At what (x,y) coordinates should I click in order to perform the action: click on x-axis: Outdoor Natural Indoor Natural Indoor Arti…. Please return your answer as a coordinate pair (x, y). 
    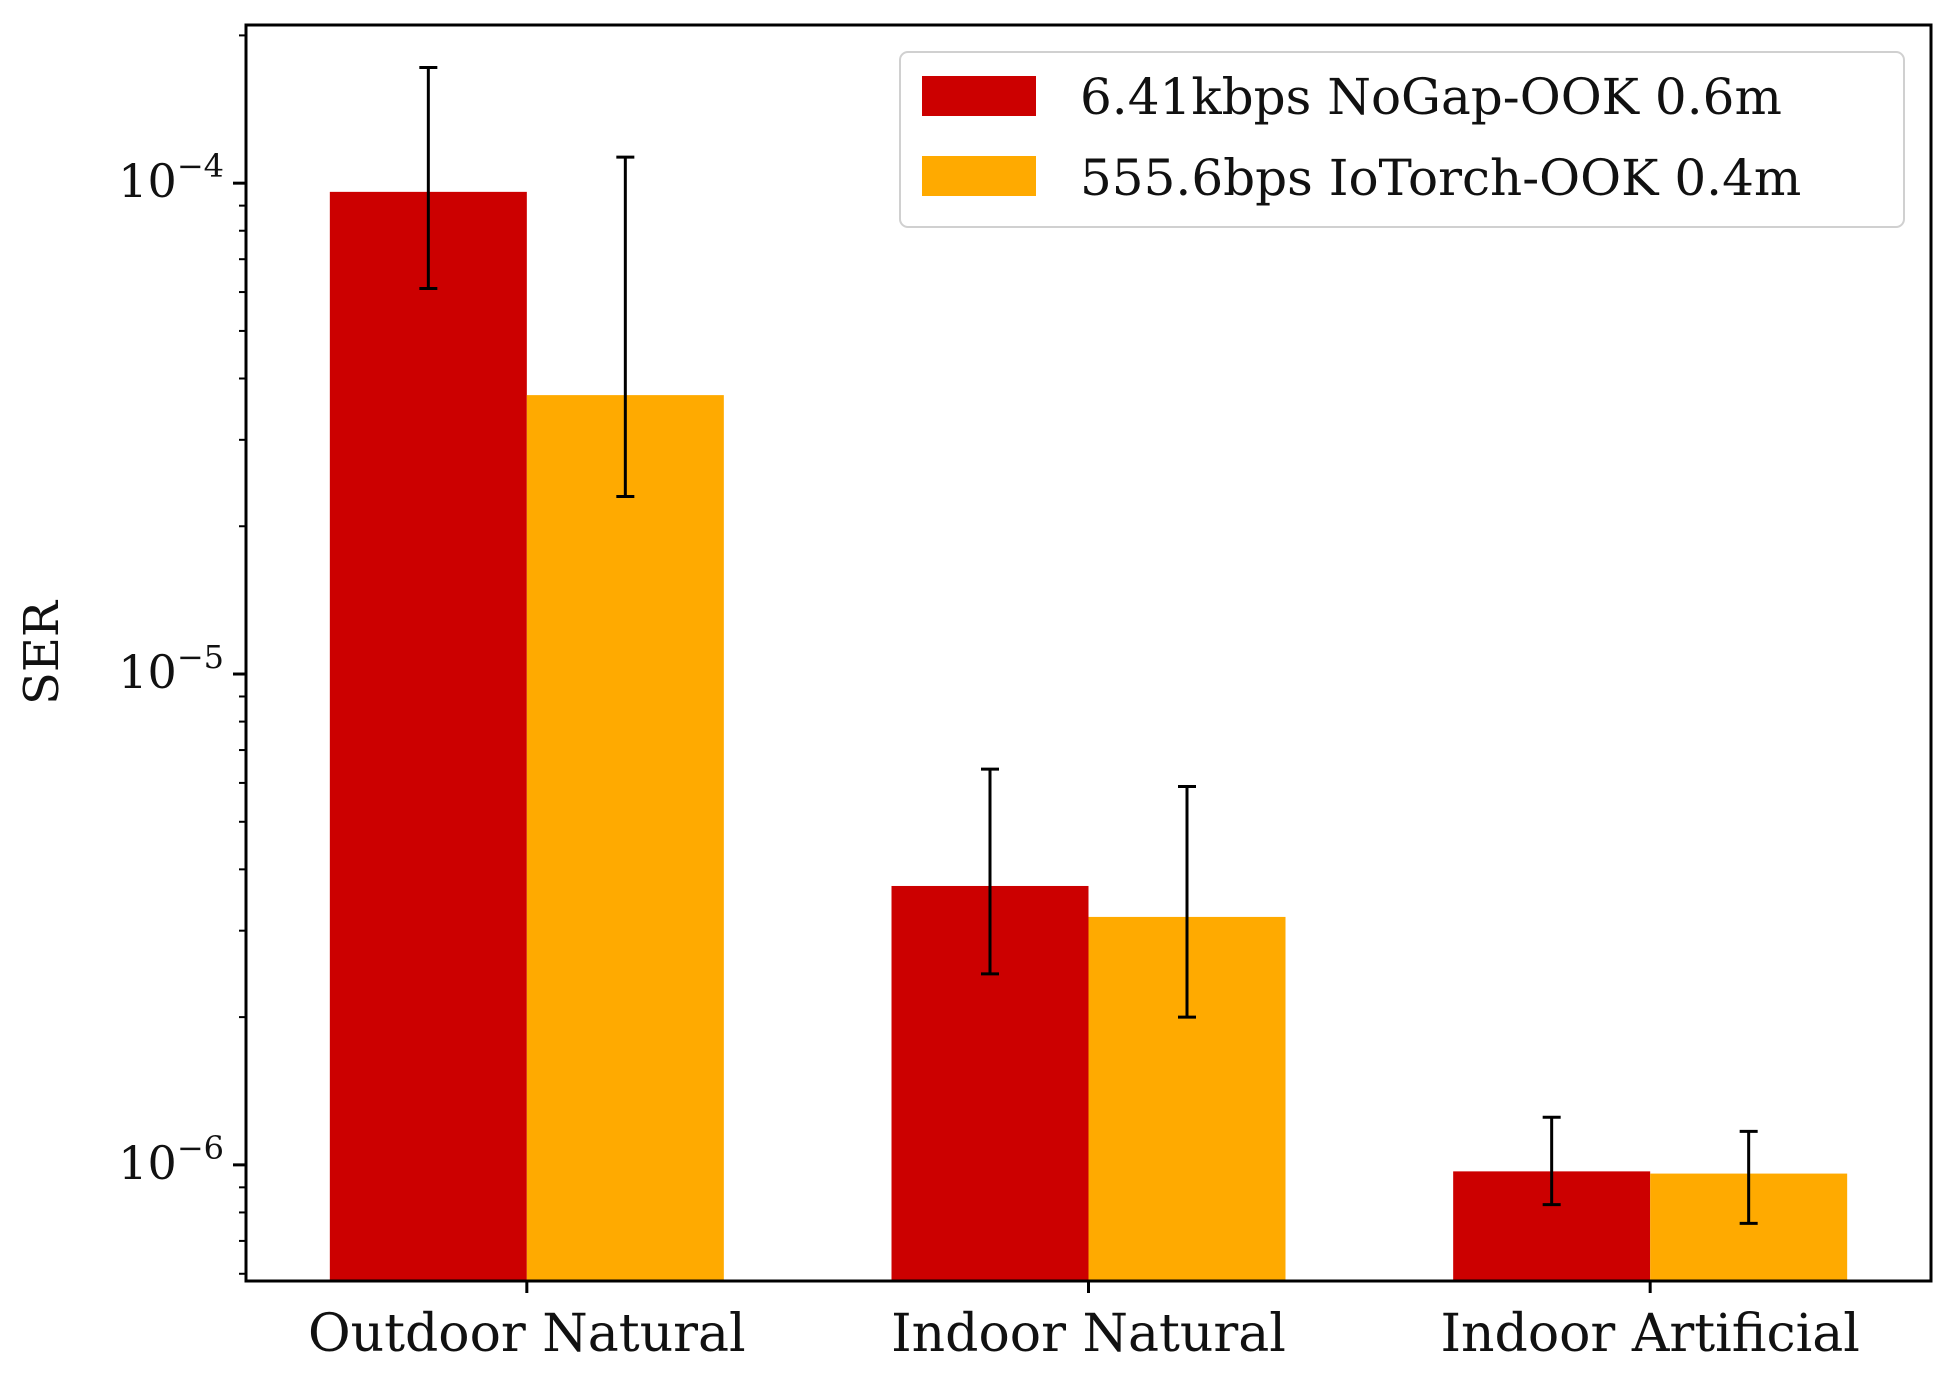
    Looking at the image, I should click on (1084, 1322).